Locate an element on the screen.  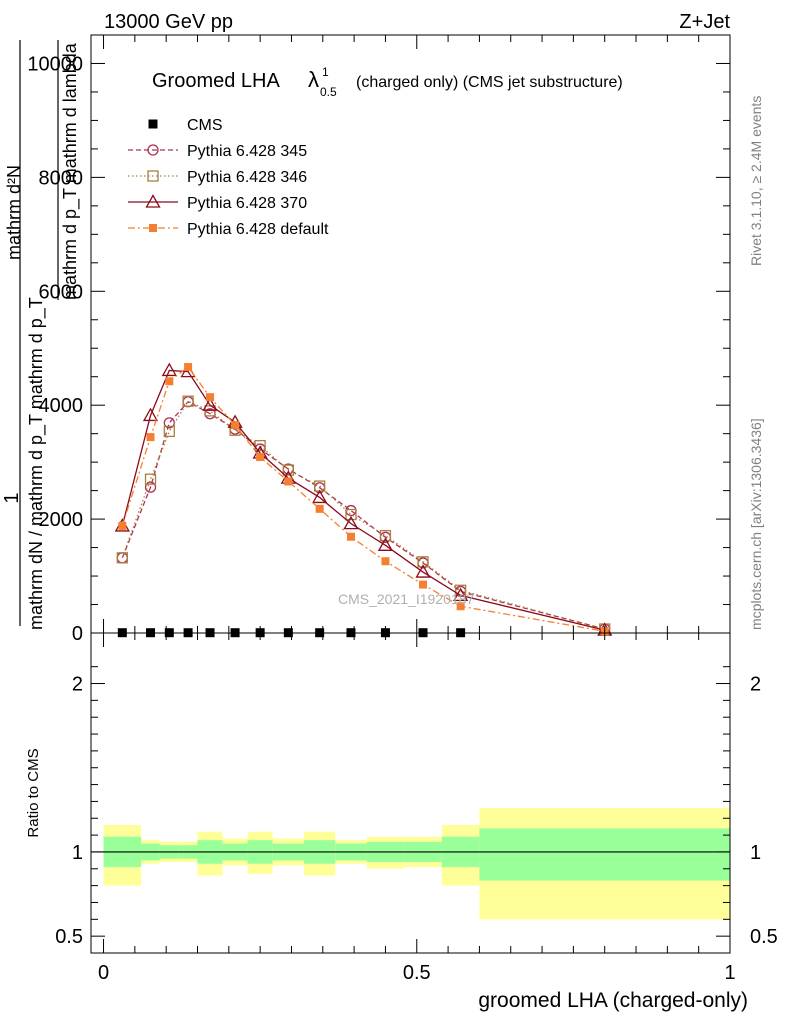
chart-title-main: Groomed LHA is located at coordinates (216, 81).